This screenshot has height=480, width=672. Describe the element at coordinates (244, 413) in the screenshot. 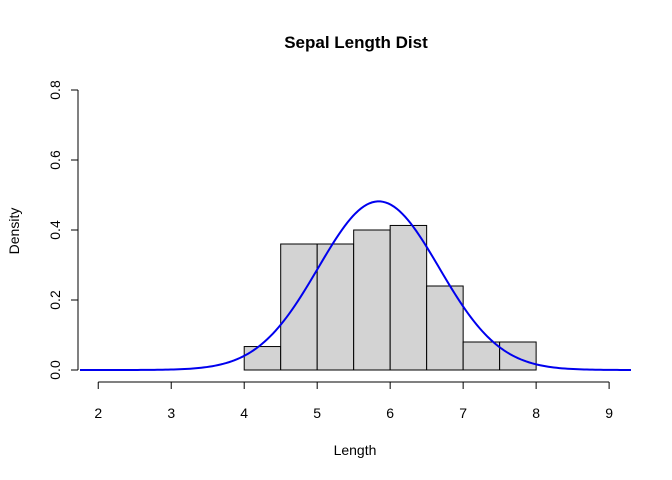

I see `x-tick-label-2: 4` at that location.